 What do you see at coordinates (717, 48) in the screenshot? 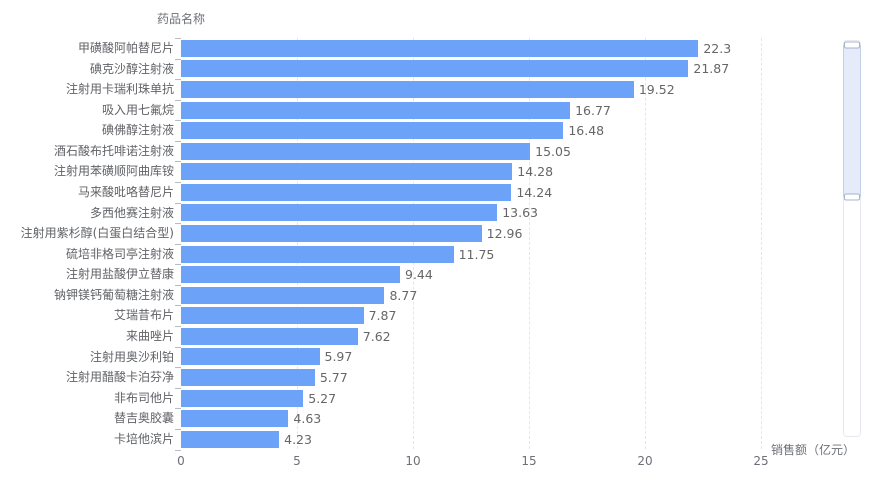
I see `value-label: 22.3` at bounding box center [717, 48].